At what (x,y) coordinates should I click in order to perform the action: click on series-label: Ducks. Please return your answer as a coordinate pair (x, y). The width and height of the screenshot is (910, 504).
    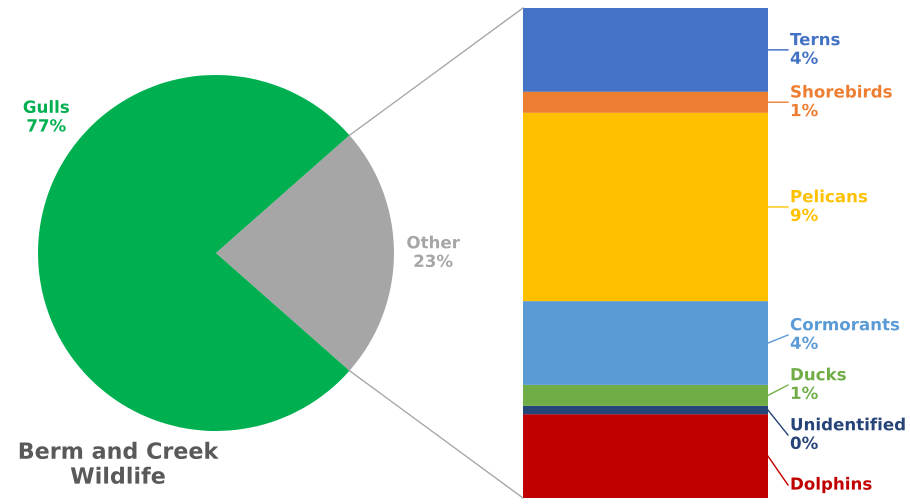
    Looking at the image, I should click on (819, 374).